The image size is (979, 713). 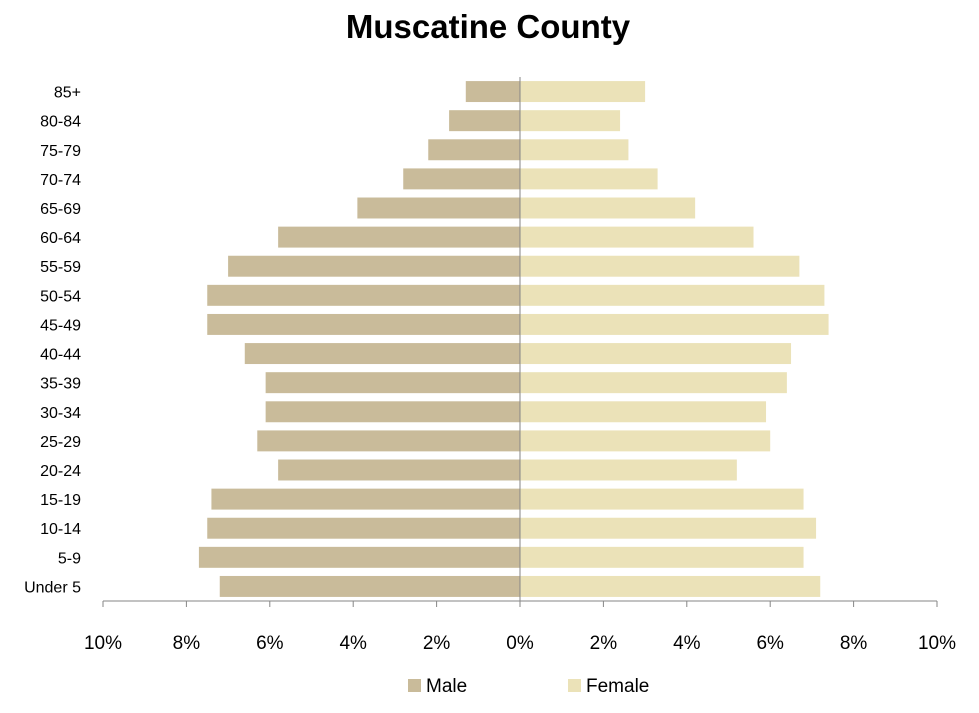 What do you see at coordinates (574, 685) in the screenshot?
I see `legend-swatch-female` at bounding box center [574, 685].